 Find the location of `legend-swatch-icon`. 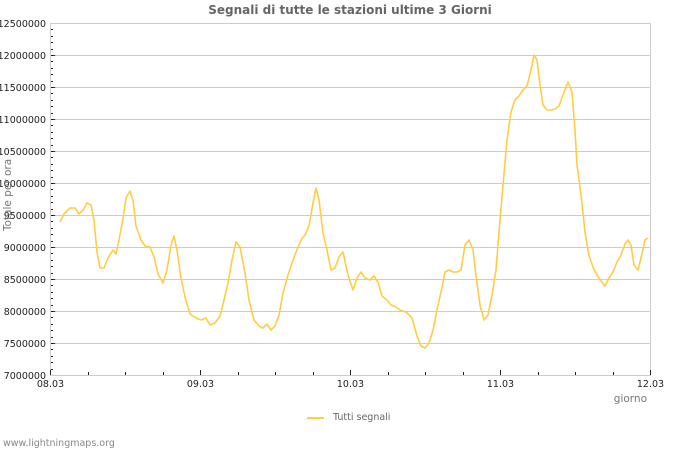

legend-swatch-icon is located at coordinates (315, 417).